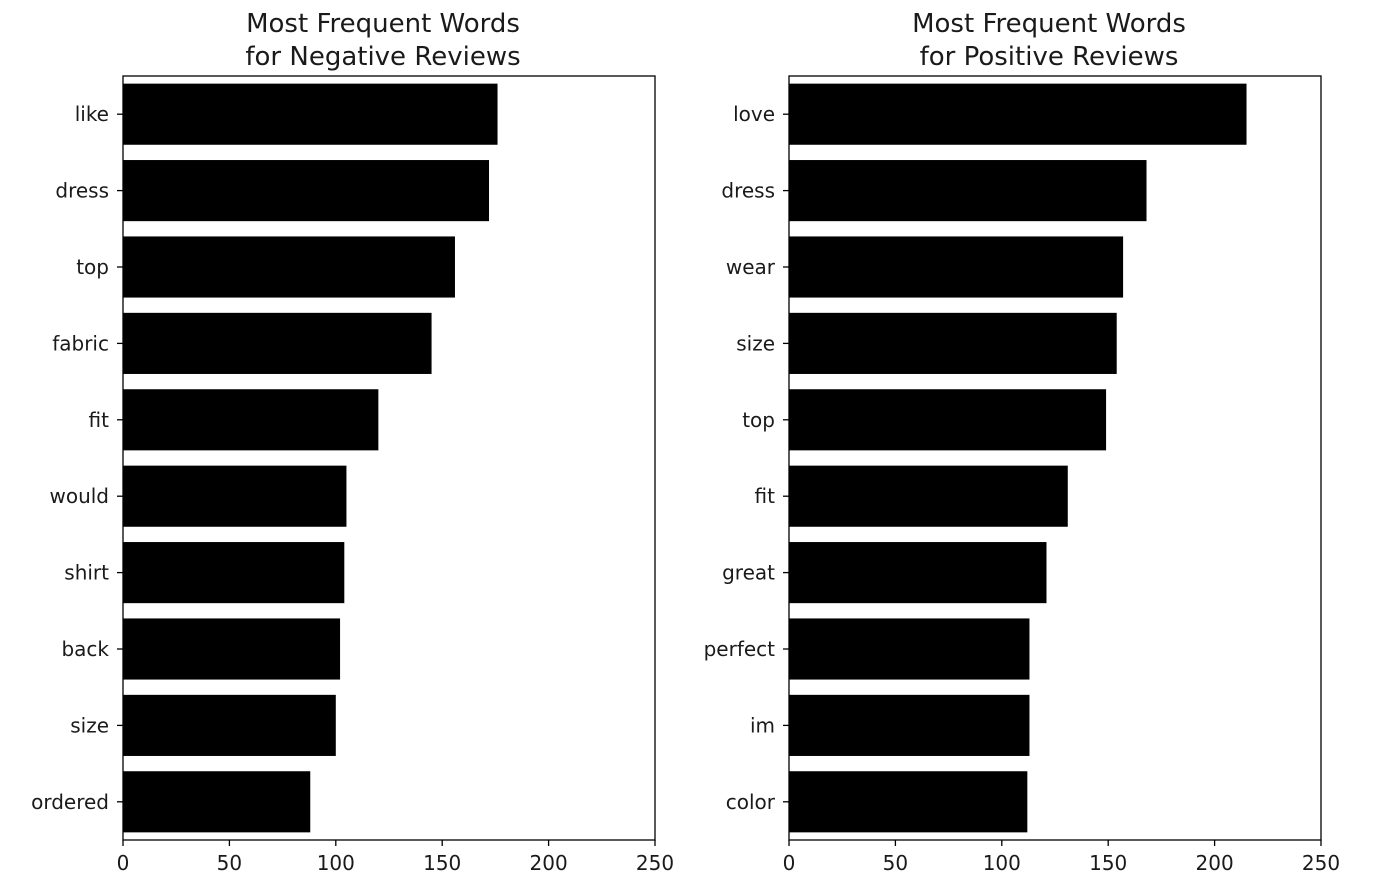 The image size is (1384, 894). Describe the element at coordinates (956, 267) in the screenshot. I see `bar-positive-wear` at that location.